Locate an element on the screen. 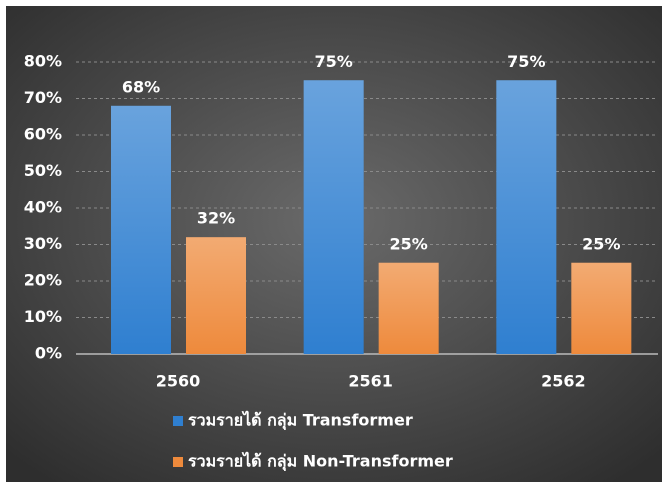  legend-label: รวมรายได้ กลุ่ม Transformer is located at coordinates (300, 421).